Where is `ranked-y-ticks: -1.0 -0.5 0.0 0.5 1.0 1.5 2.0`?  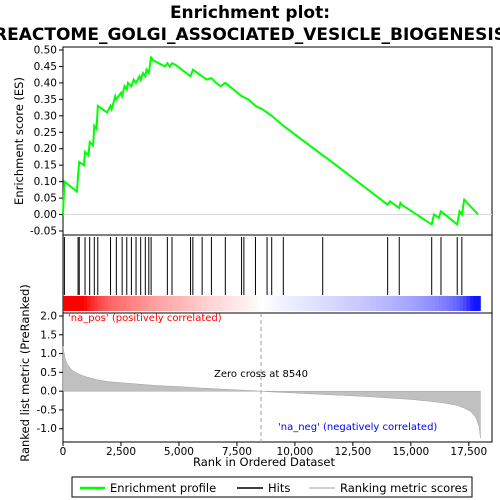 ranked-y-ticks: -1.0 -0.5 0.0 0.5 1.0 1.5 2.0 is located at coordinates (50, 373).